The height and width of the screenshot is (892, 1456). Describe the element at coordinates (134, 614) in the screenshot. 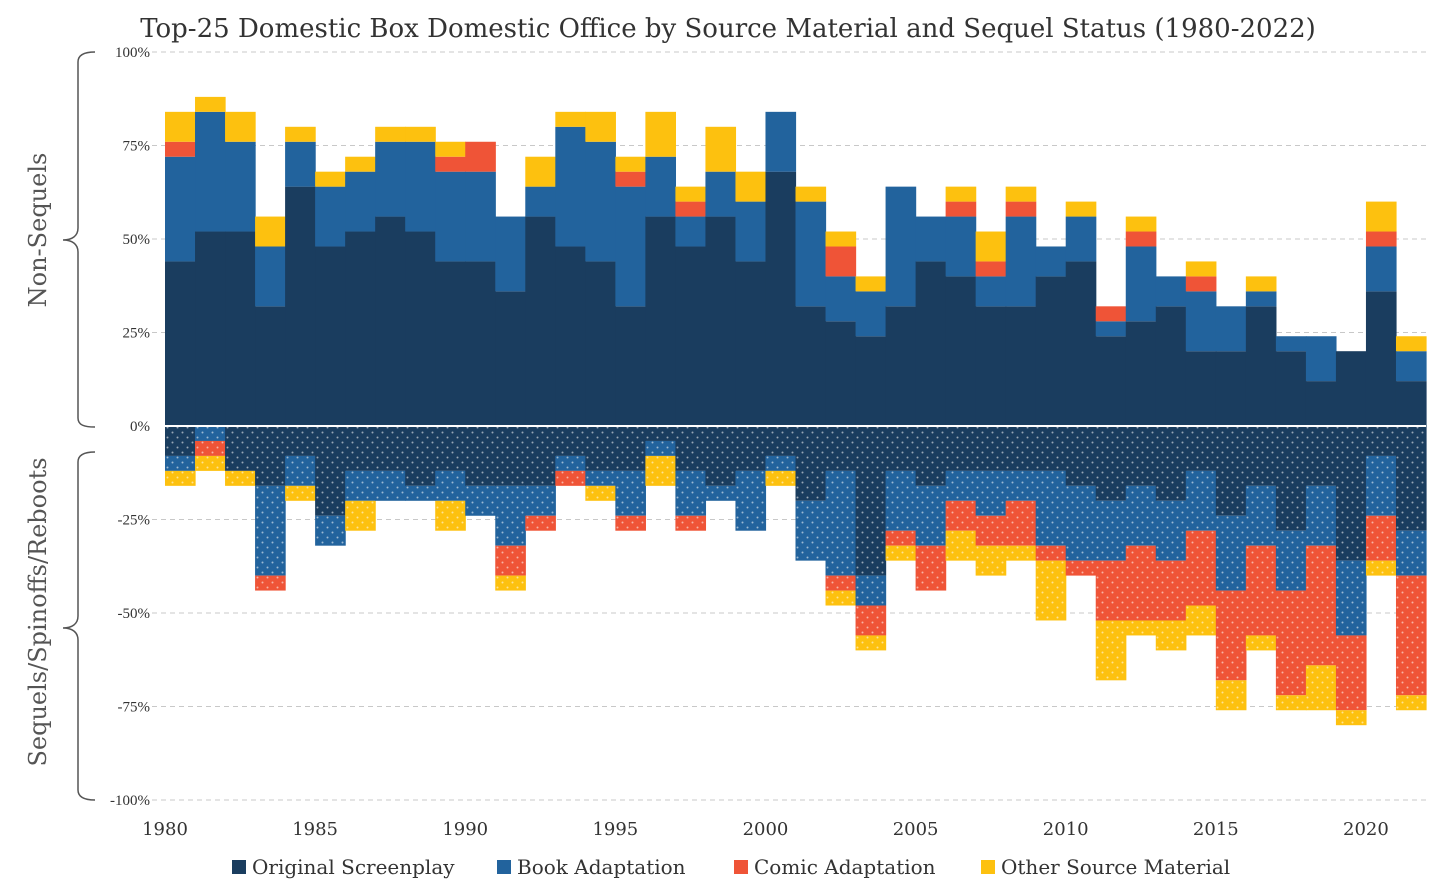

I see `y-tick-label: -50%` at that location.